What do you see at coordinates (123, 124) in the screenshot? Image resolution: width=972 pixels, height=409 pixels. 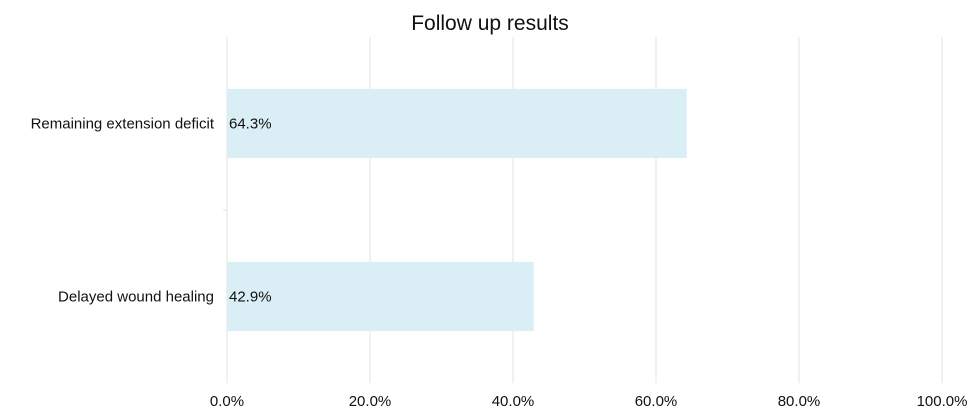 I see `category-label: Remaining extension deficit` at bounding box center [123, 124].